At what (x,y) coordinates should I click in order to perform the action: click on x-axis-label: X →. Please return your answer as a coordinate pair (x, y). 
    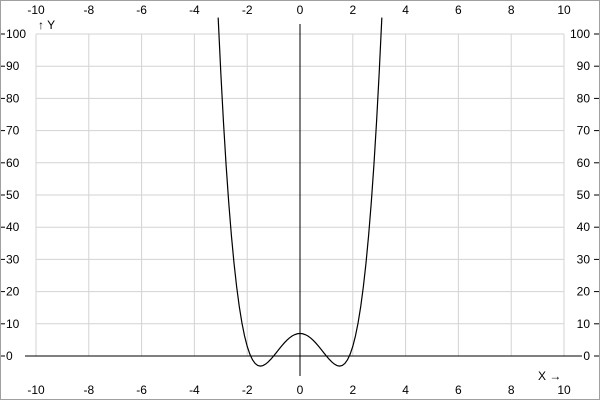
    Looking at the image, I should click on (549, 376).